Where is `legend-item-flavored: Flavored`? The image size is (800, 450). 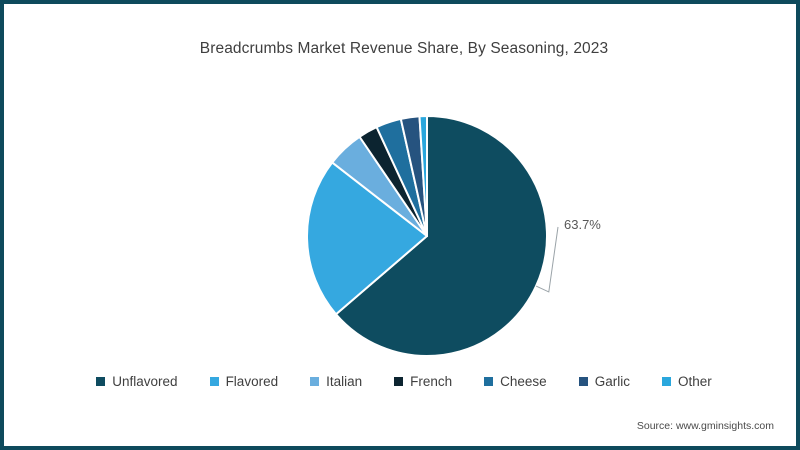
legend-item-flavored: Flavored is located at coordinates (244, 381).